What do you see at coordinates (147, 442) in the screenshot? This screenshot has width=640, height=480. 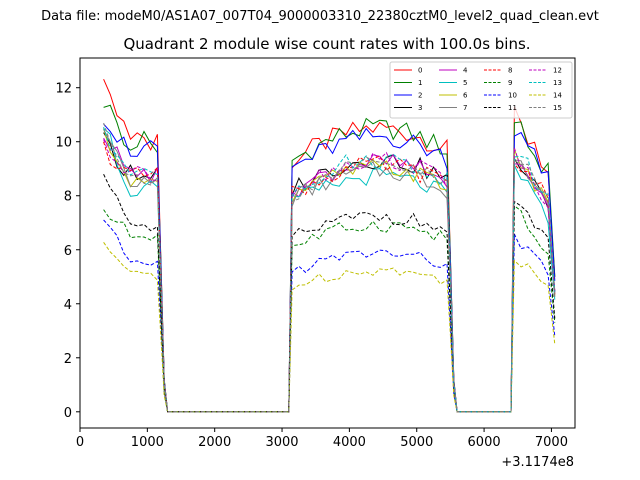 I see `x-tick-label: 1000` at bounding box center [147, 442].